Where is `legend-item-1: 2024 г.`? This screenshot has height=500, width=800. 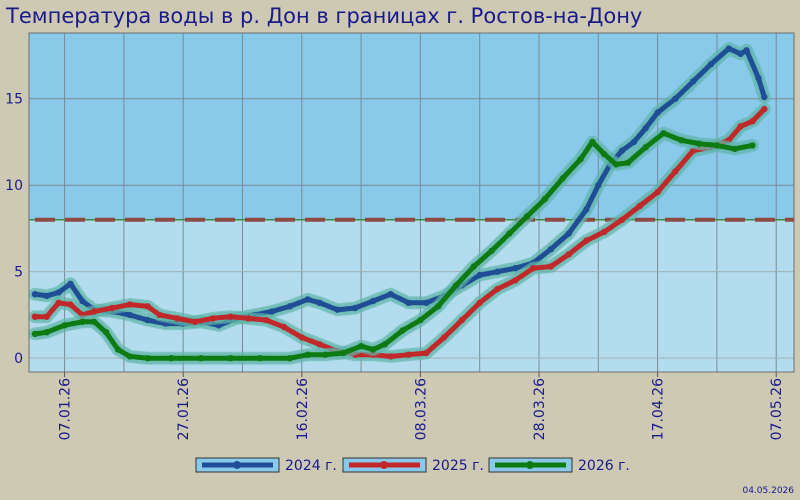
legend-item-1: 2024 г. is located at coordinates (266, 465).